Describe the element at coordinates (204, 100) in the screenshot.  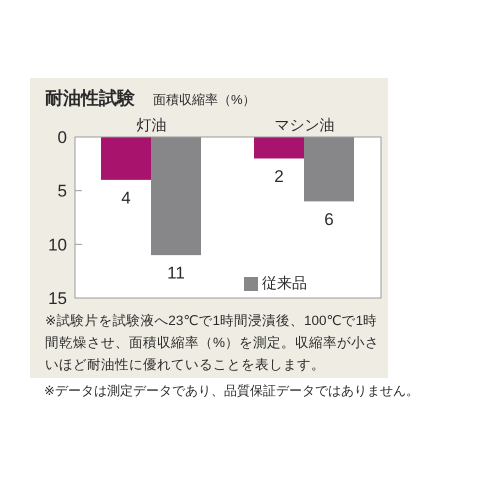
I see `chart-subtitle: 面積収縮率（%）` at that location.